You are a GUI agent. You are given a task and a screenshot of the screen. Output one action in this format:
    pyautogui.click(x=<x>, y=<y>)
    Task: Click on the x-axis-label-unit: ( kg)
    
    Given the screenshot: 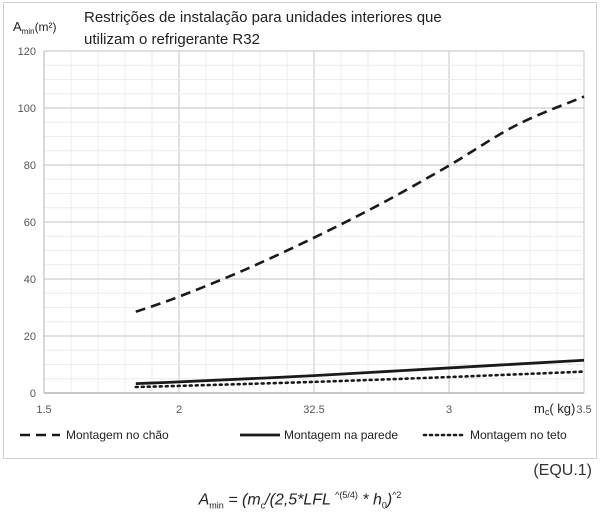 What is the action you would take?
    pyautogui.click(x=562, y=408)
    